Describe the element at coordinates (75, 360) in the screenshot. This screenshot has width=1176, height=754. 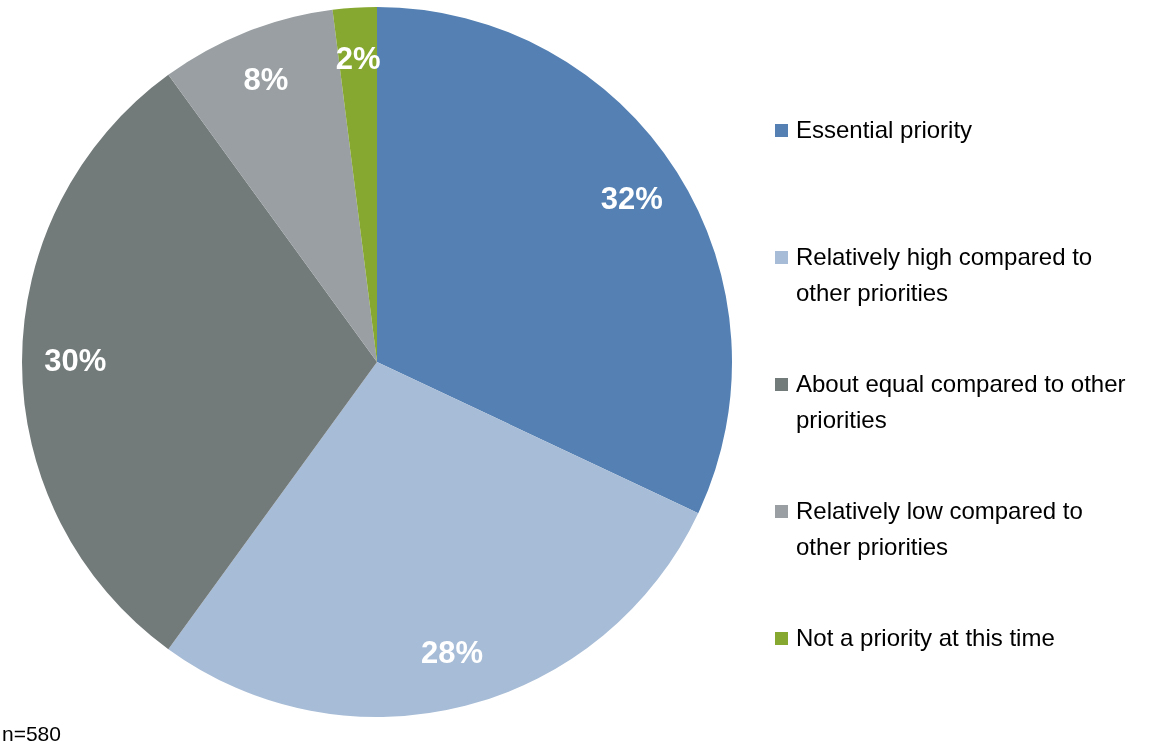
I see `data-label: 30%` at that location.